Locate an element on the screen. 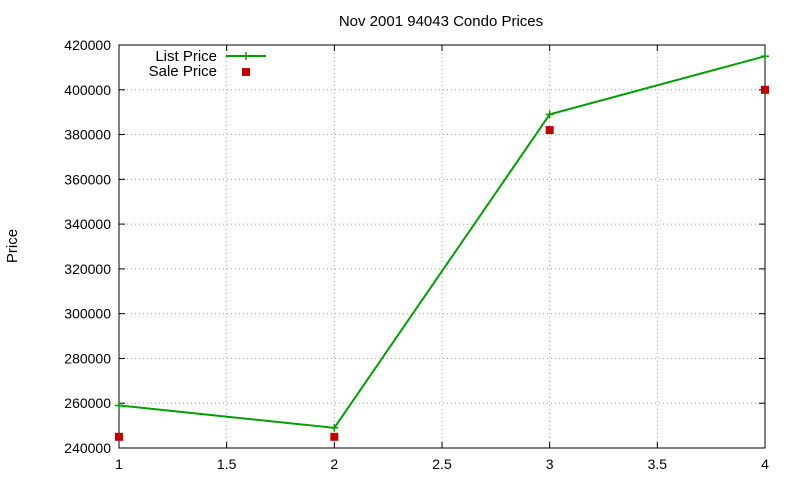 This screenshot has height=480, width=800. x-tick-label: 2.5 is located at coordinates (442, 464).